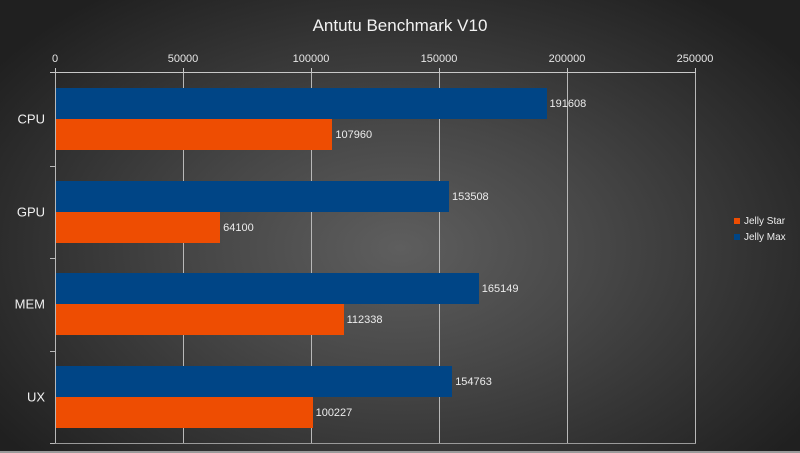  Describe the element at coordinates (55, 59) in the screenshot. I see `x-tick-label: 0` at that location.